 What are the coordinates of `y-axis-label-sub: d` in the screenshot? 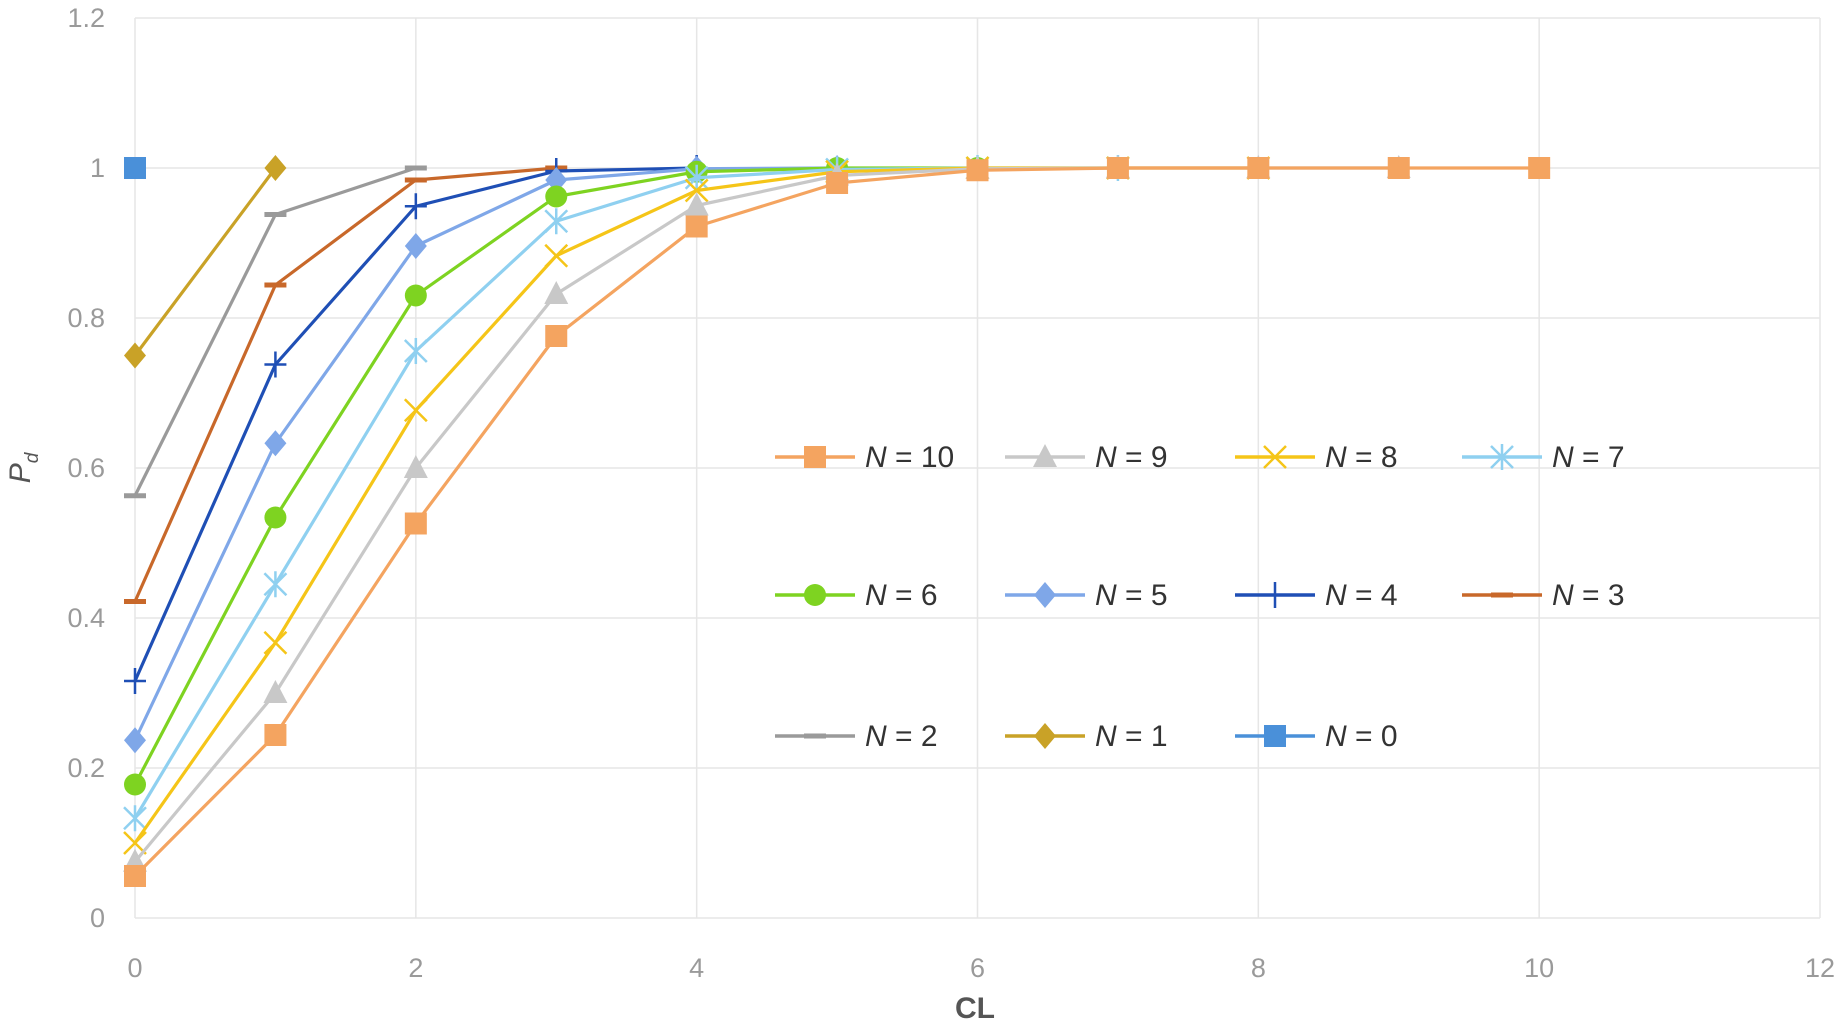 It's located at (32, 457).